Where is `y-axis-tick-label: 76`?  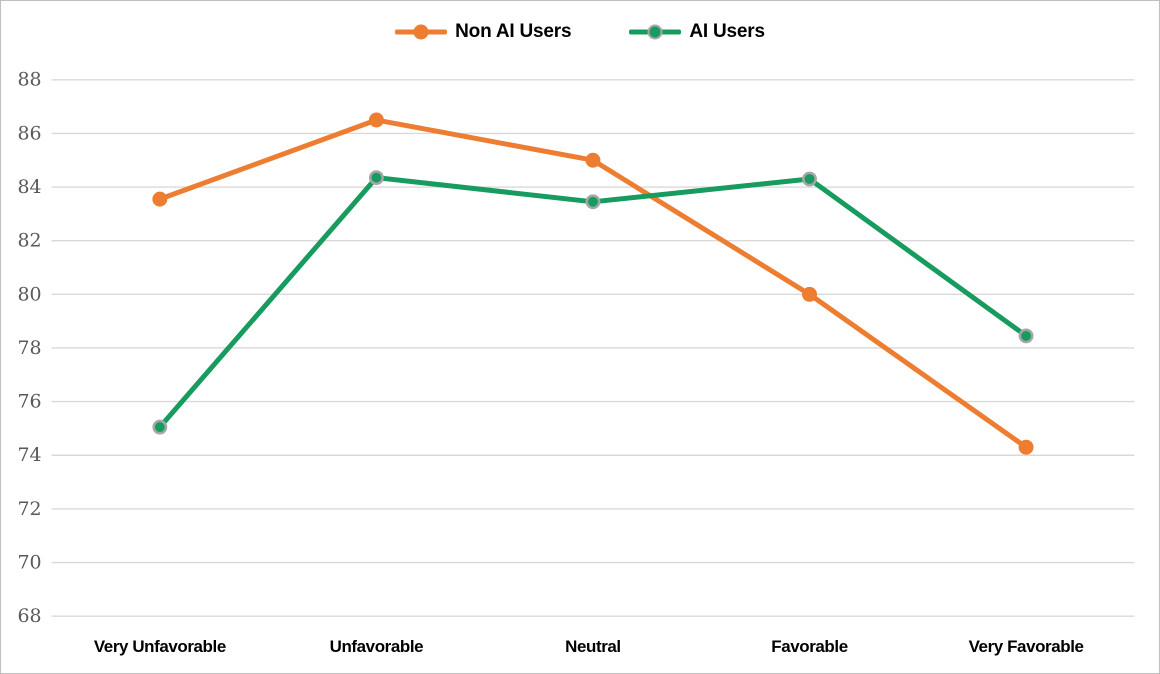
y-axis-tick-label: 76 is located at coordinates (29, 402).